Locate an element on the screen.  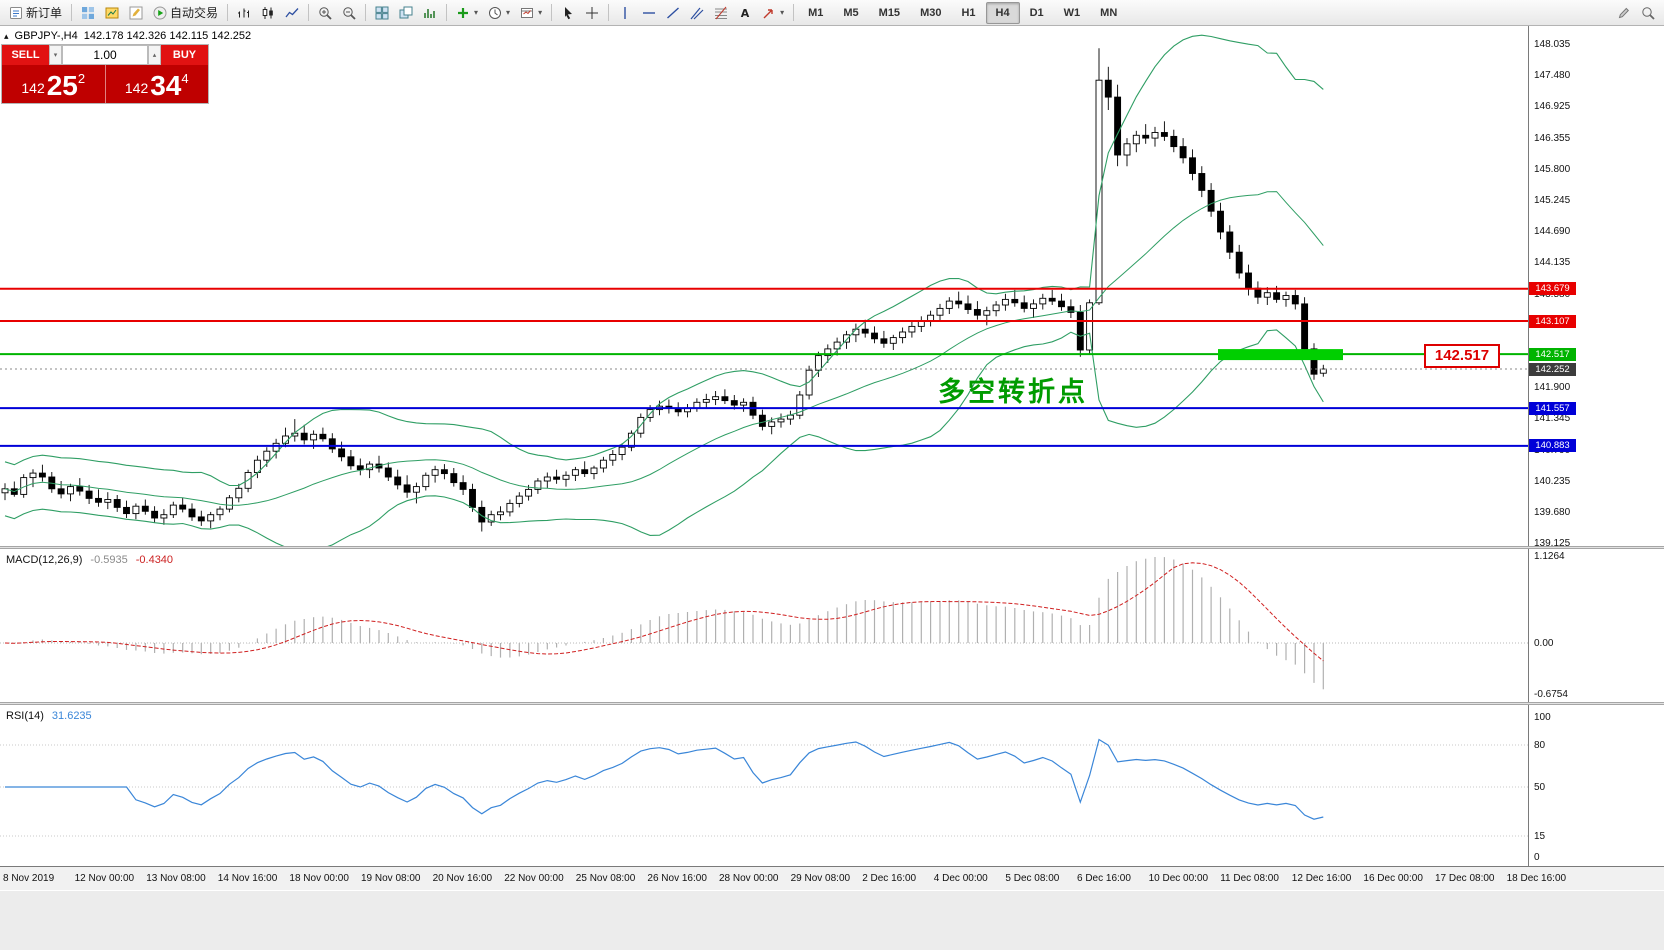
add-indicator-button: ▾ is located at coordinates (467, 13).